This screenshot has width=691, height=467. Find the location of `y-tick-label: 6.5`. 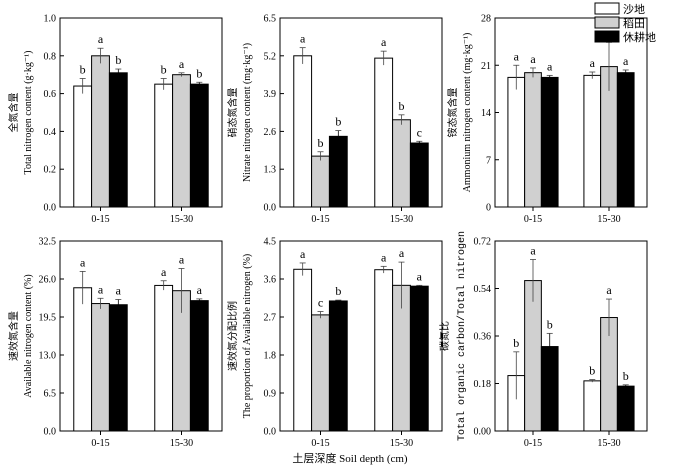

y-tick-label: 6.5 is located at coordinates (50, 394).